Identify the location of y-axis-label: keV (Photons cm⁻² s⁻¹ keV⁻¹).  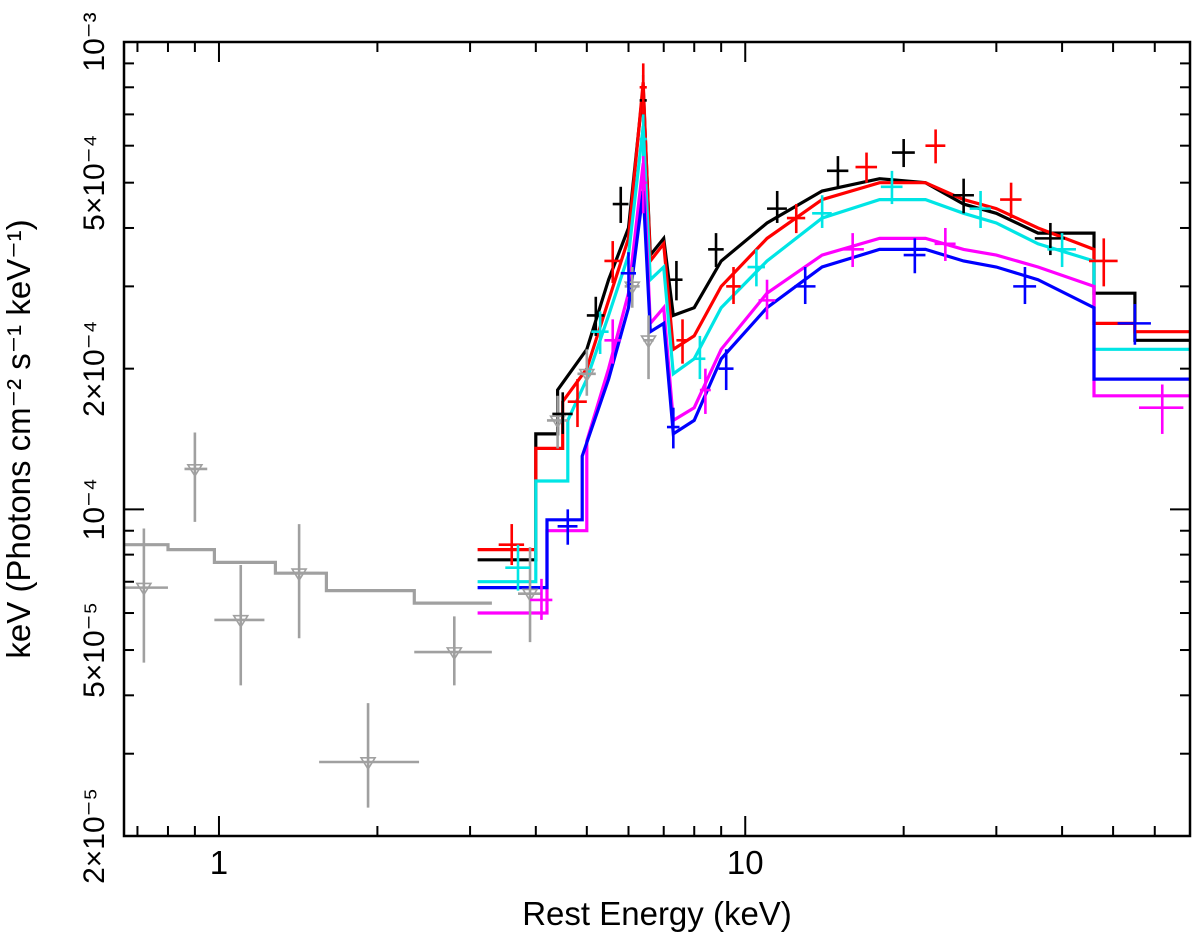
(18, 438).